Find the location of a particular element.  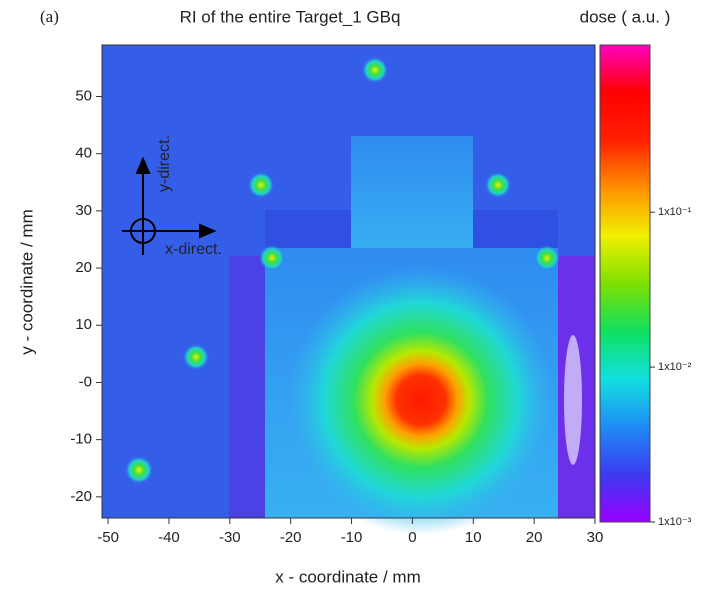

colorbar-tick-label: 1x10⁻² is located at coordinates (675, 367).